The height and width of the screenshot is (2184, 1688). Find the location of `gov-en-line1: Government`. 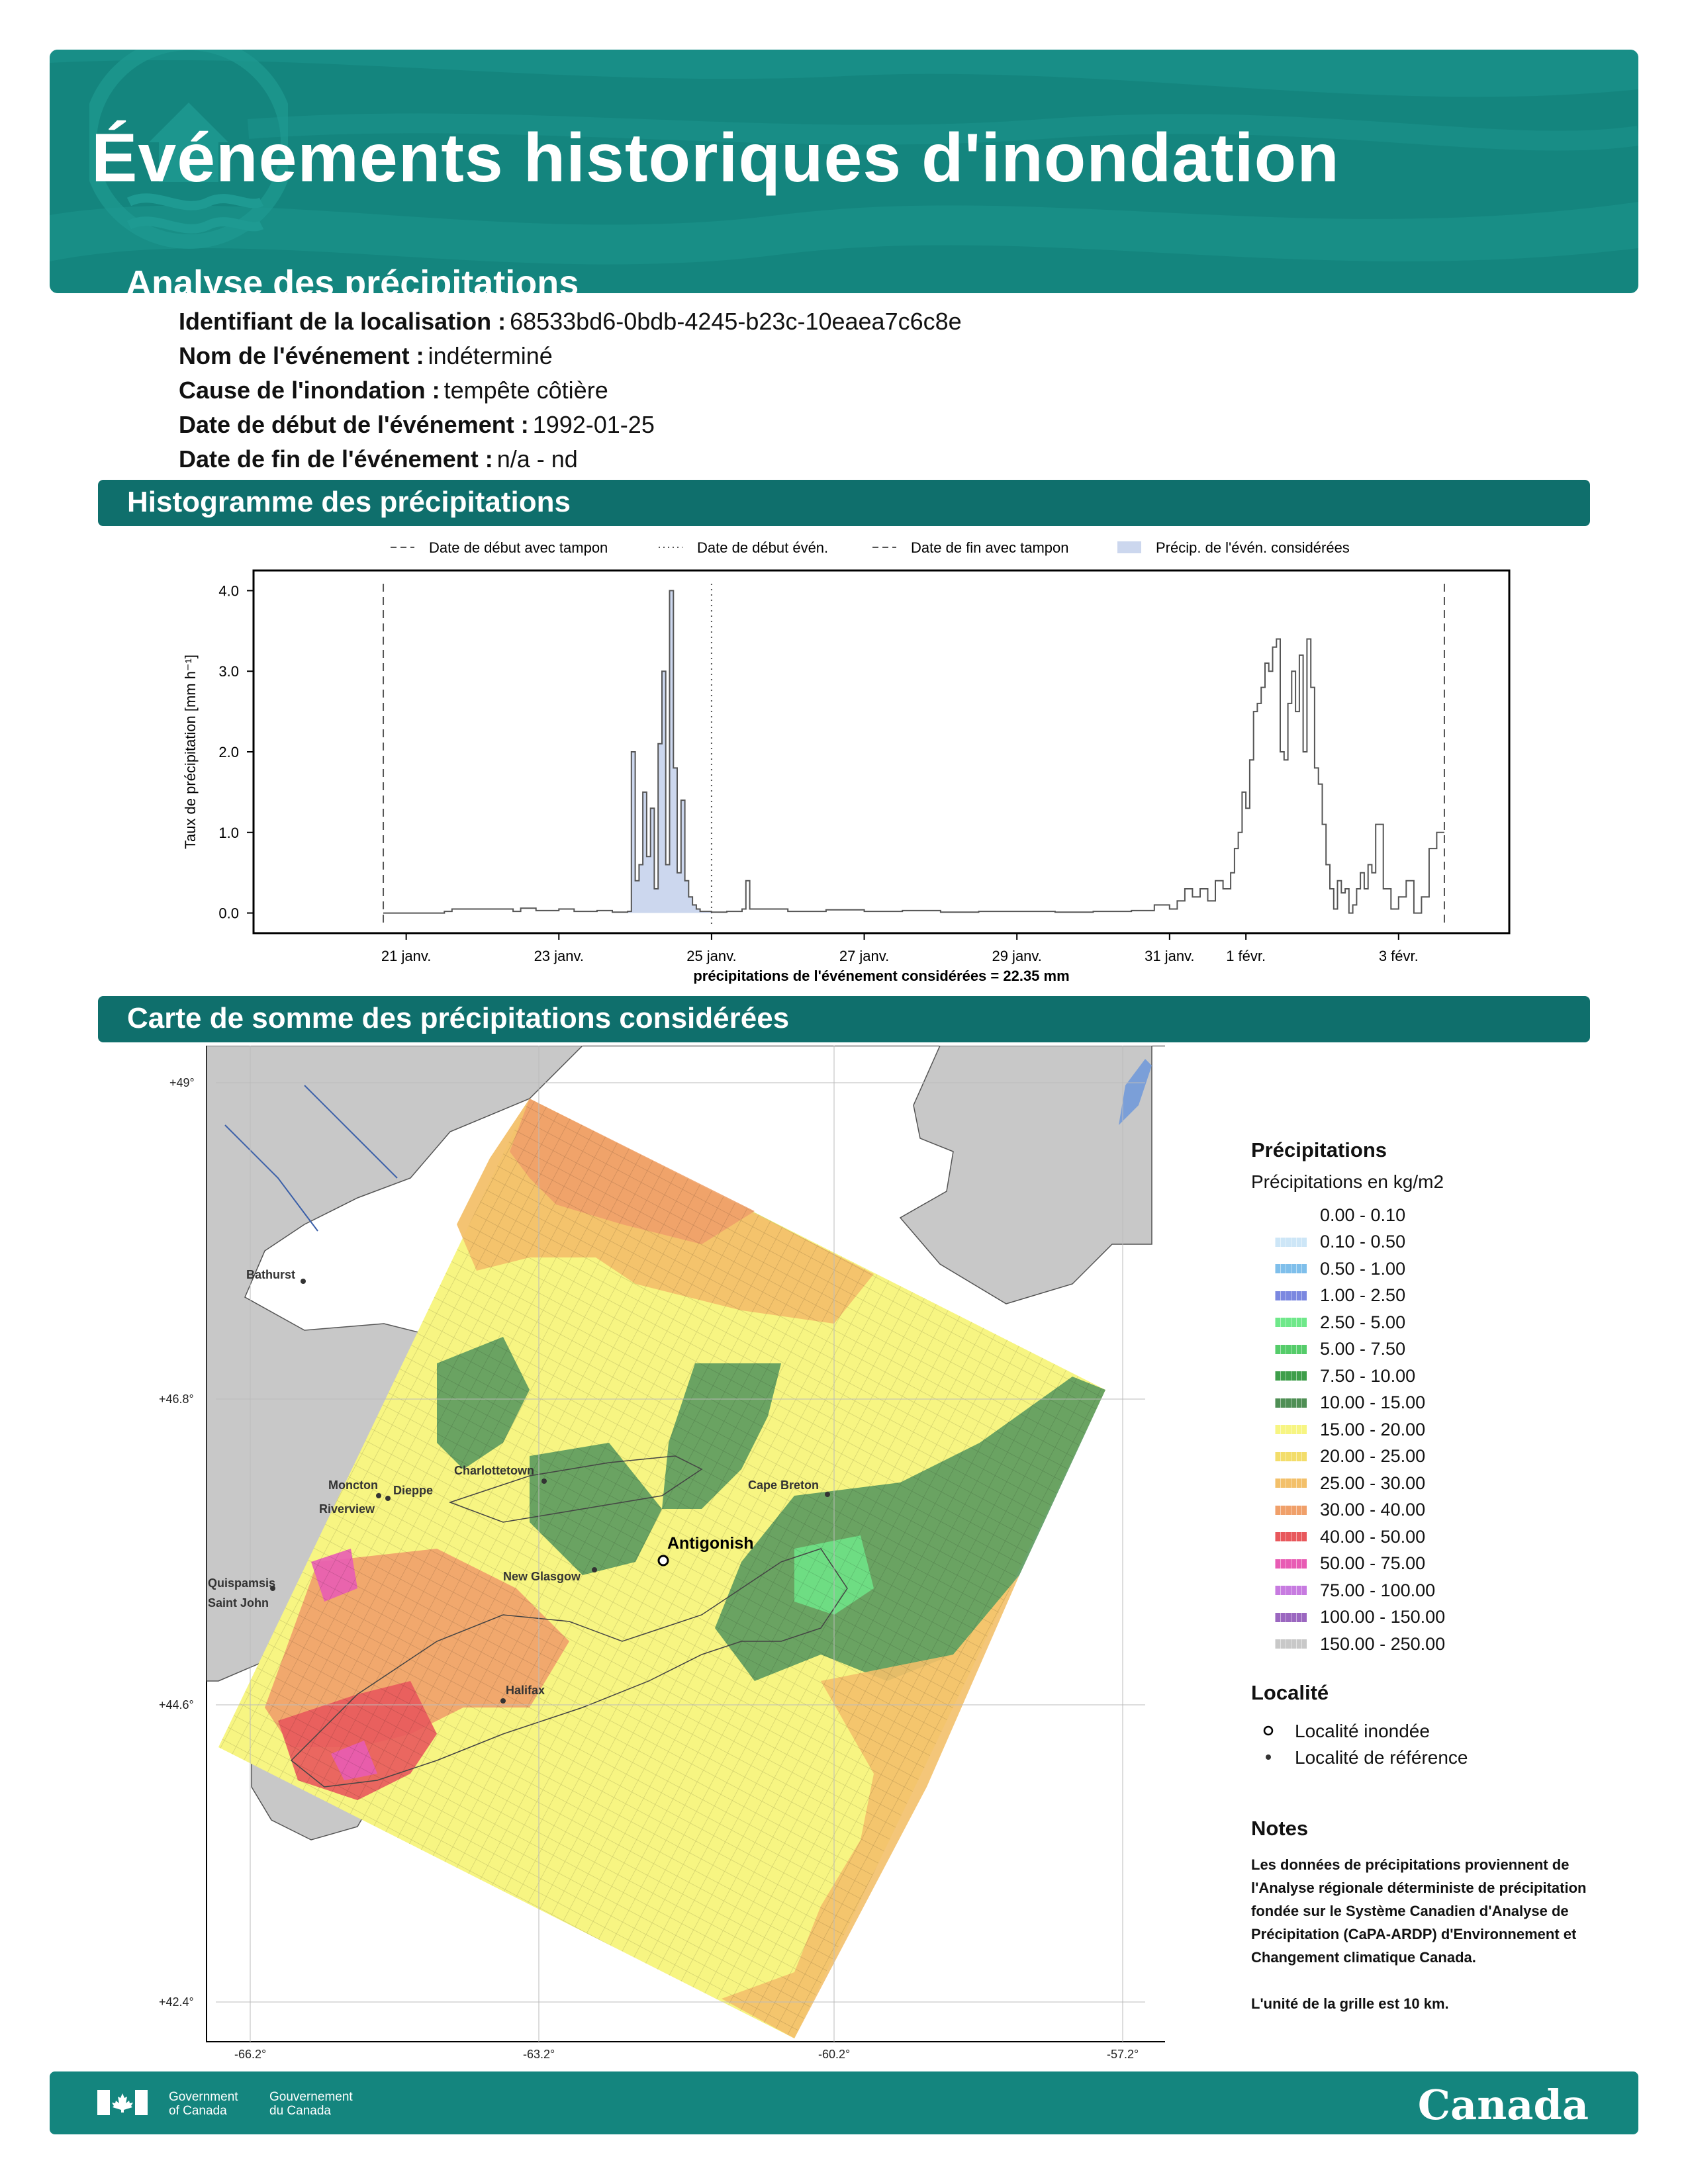

gov-en-line1: Government is located at coordinates (203, 2097).